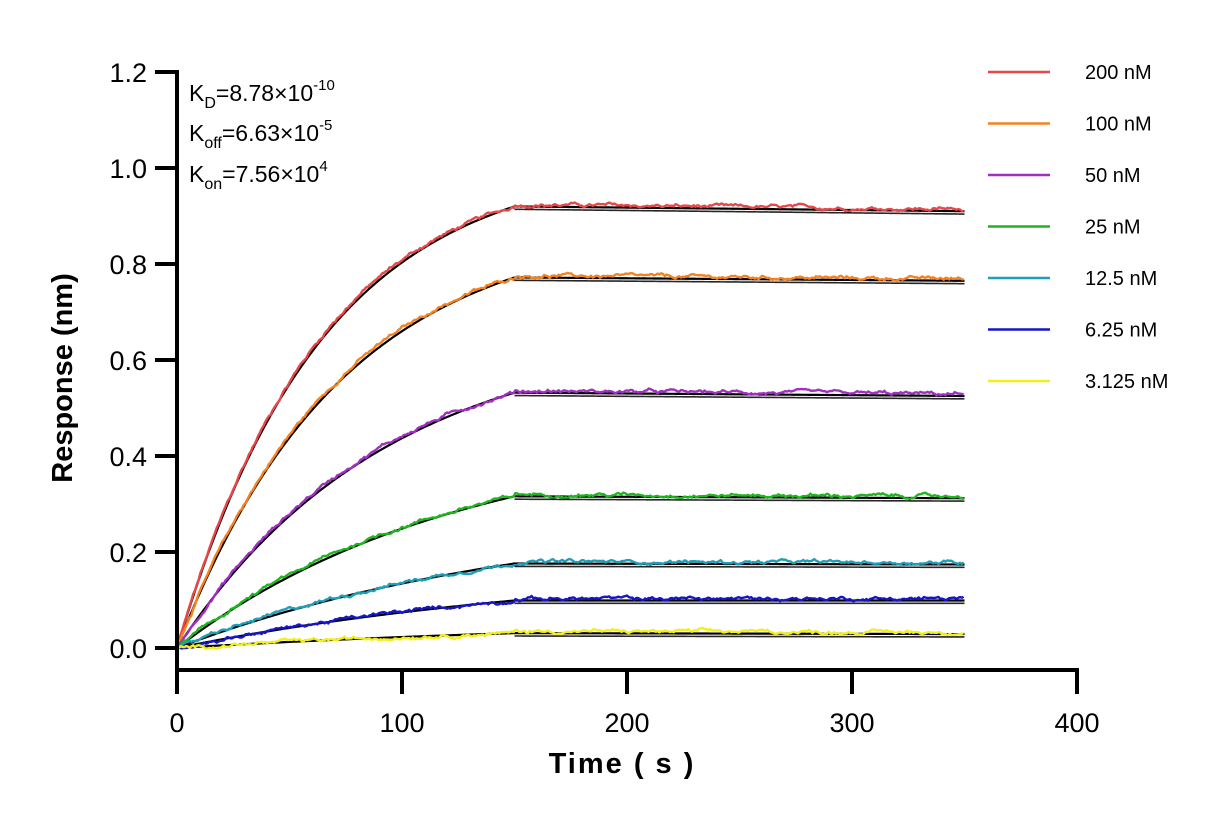 The image size is (1232, 825). What do you see at coordinates (626, 723) in the screenshot?
I see `x-tick-label: 200` at bounding box center [626, 723].